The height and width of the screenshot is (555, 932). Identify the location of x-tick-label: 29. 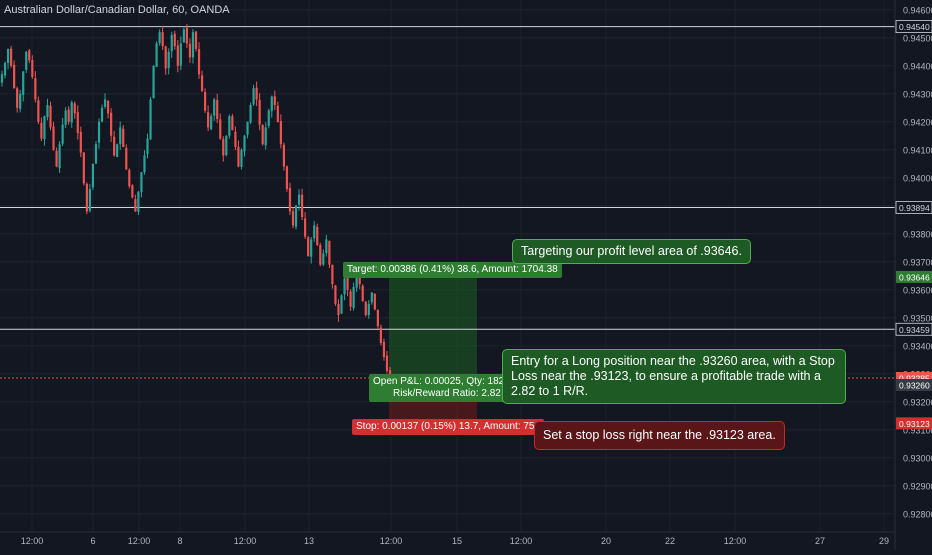
(884, 541).